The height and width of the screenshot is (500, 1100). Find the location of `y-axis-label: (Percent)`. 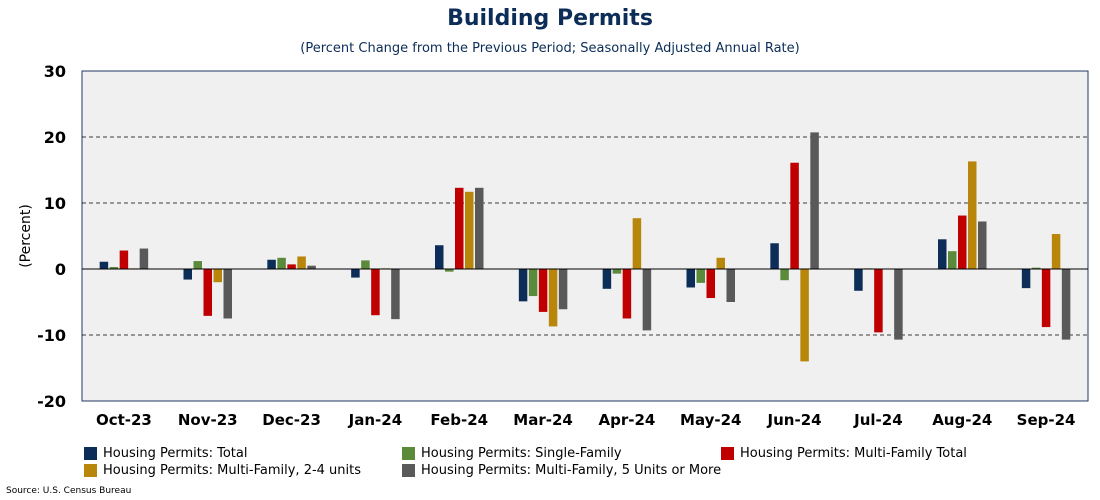

y-axis-label: (Percent) is located at coordinates (26, 236).